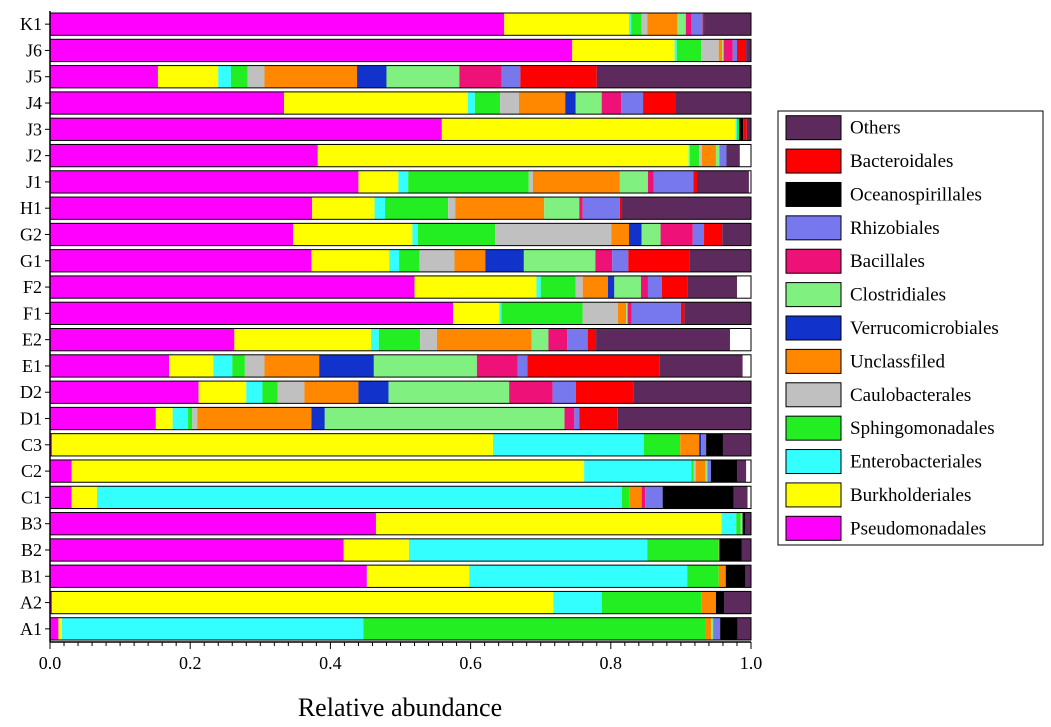 This screenshot has height=727, width=1051. Describe the element at coordinates (34, 50) in the screenshot. I see `category-label-J6: J6` at that location.